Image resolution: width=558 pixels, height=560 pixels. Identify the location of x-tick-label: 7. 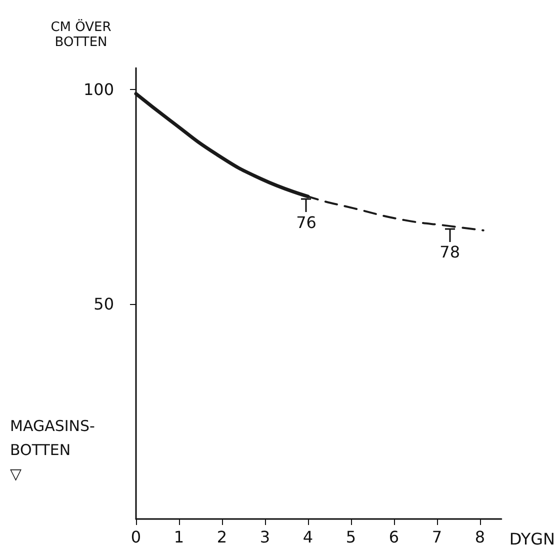
(437, 537).